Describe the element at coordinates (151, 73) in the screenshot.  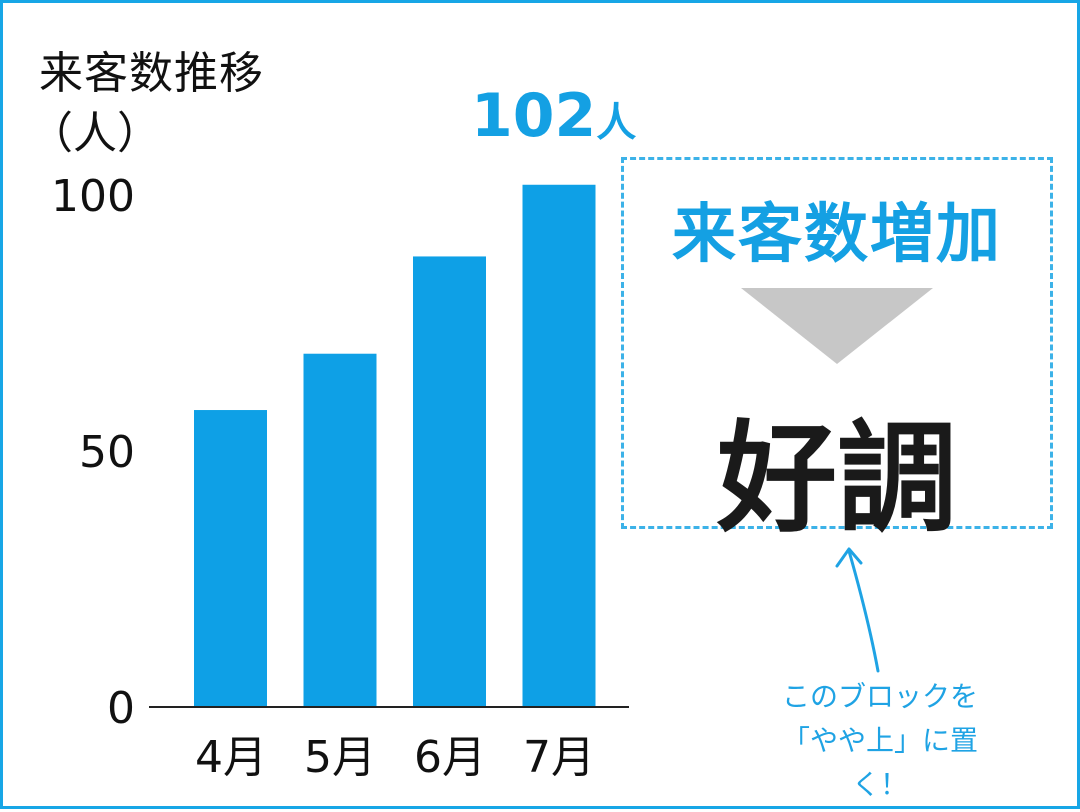
I see `chart-title: 来客数推移` at that location.